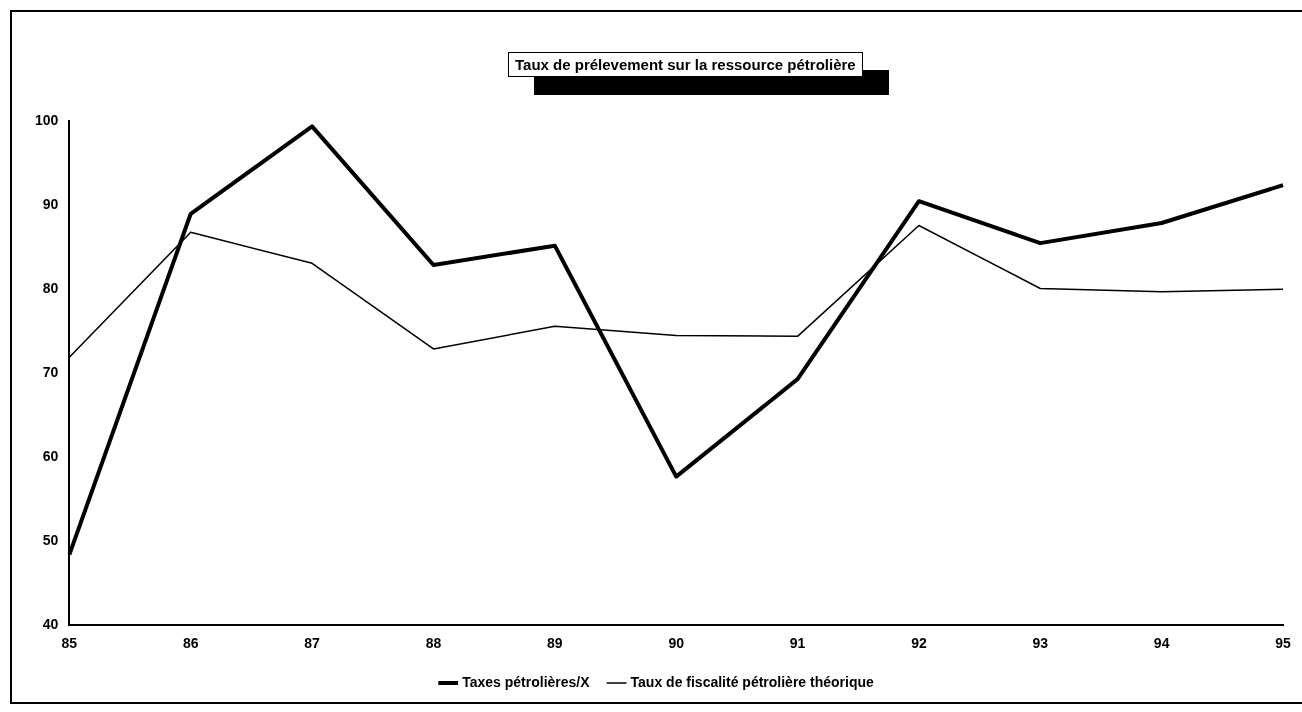 The image size is (1302, 712). Describe the element at coordinates (526, 681) in the screenshot. I see `legend-label: Taxes pétrolières/X` at that location.